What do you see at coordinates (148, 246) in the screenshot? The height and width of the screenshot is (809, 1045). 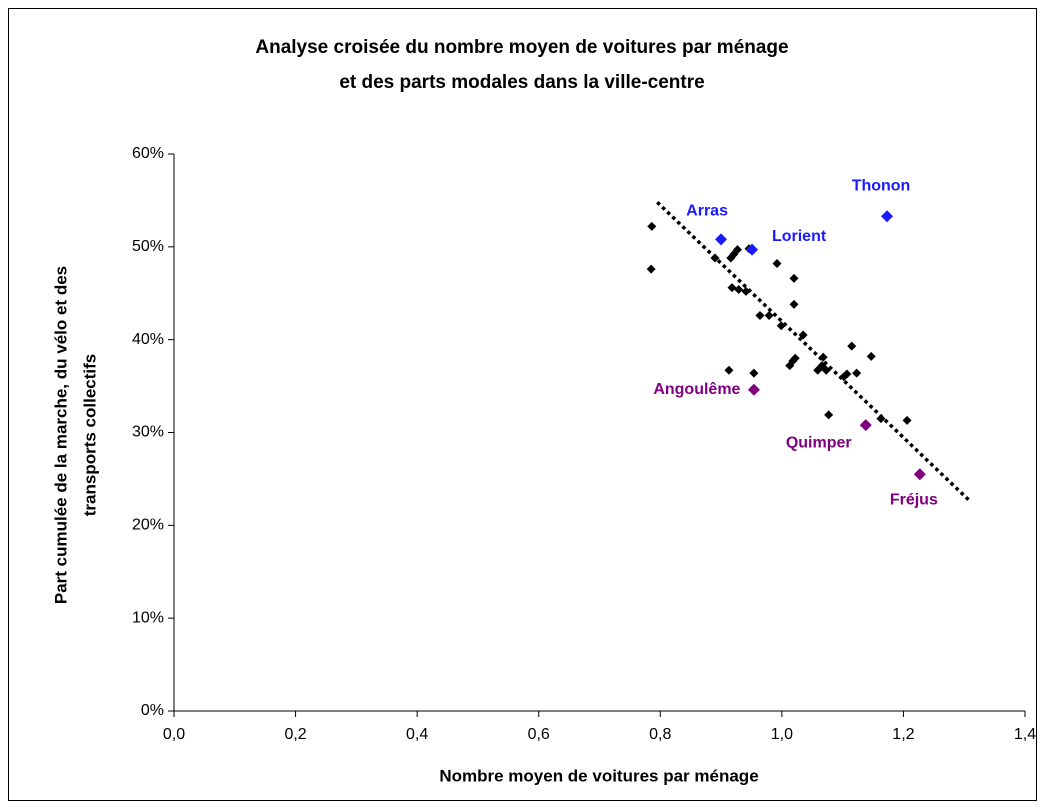 I see `y-tick-label: 50%` at bounding box center [148, 246].